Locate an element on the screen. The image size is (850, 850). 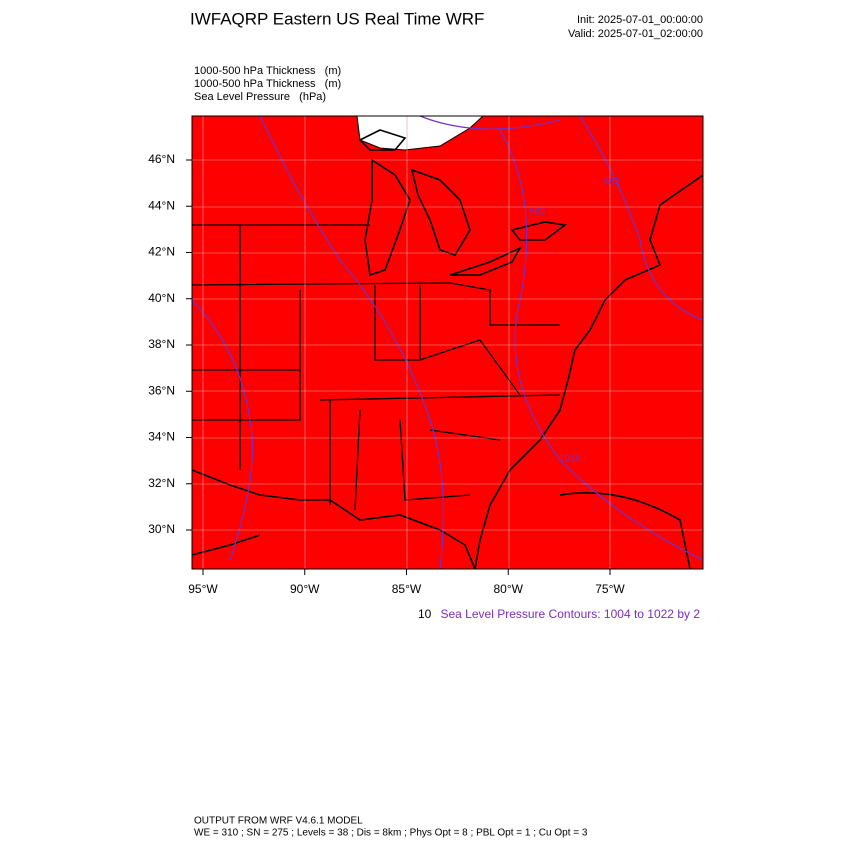
no-data-area is located at coordinates (420, 133).